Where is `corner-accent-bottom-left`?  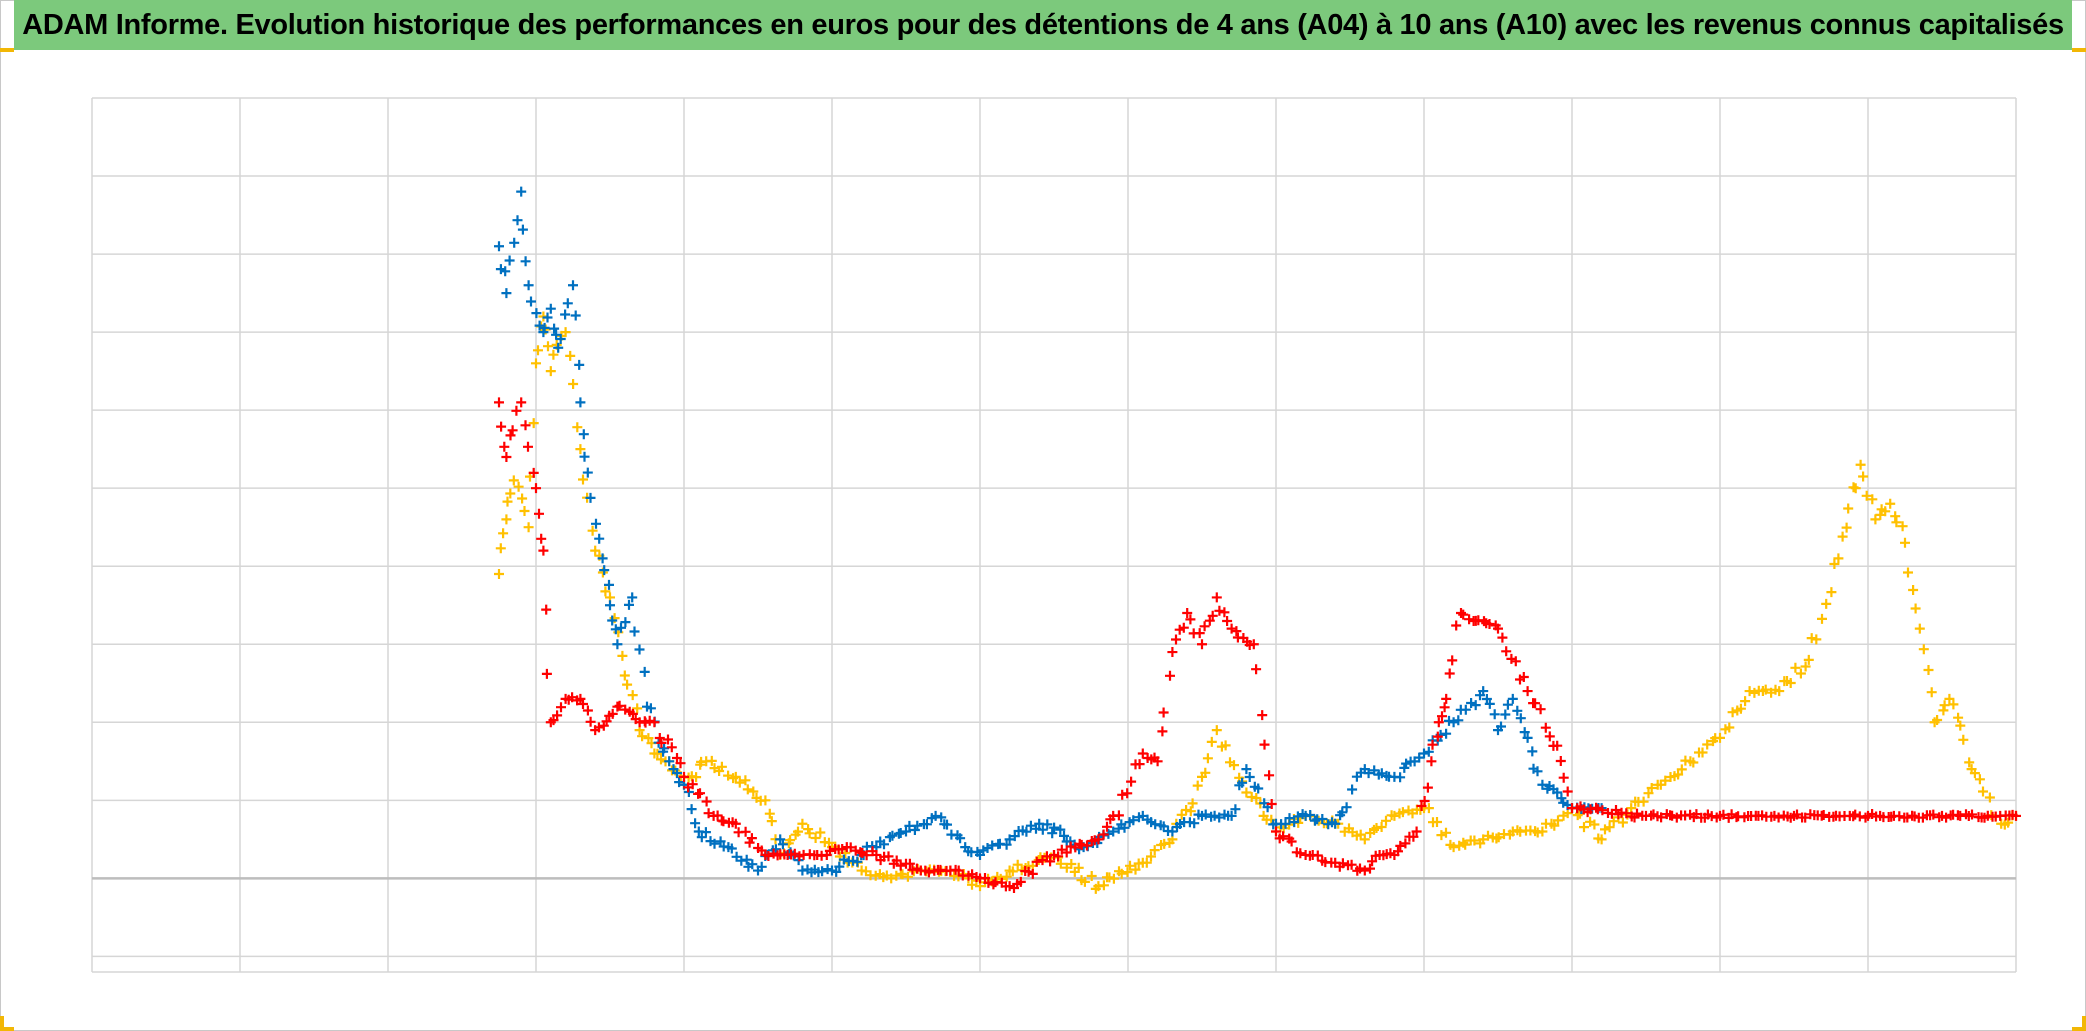
corner-accent-bottom-left is located at coordinates (7, 1029).